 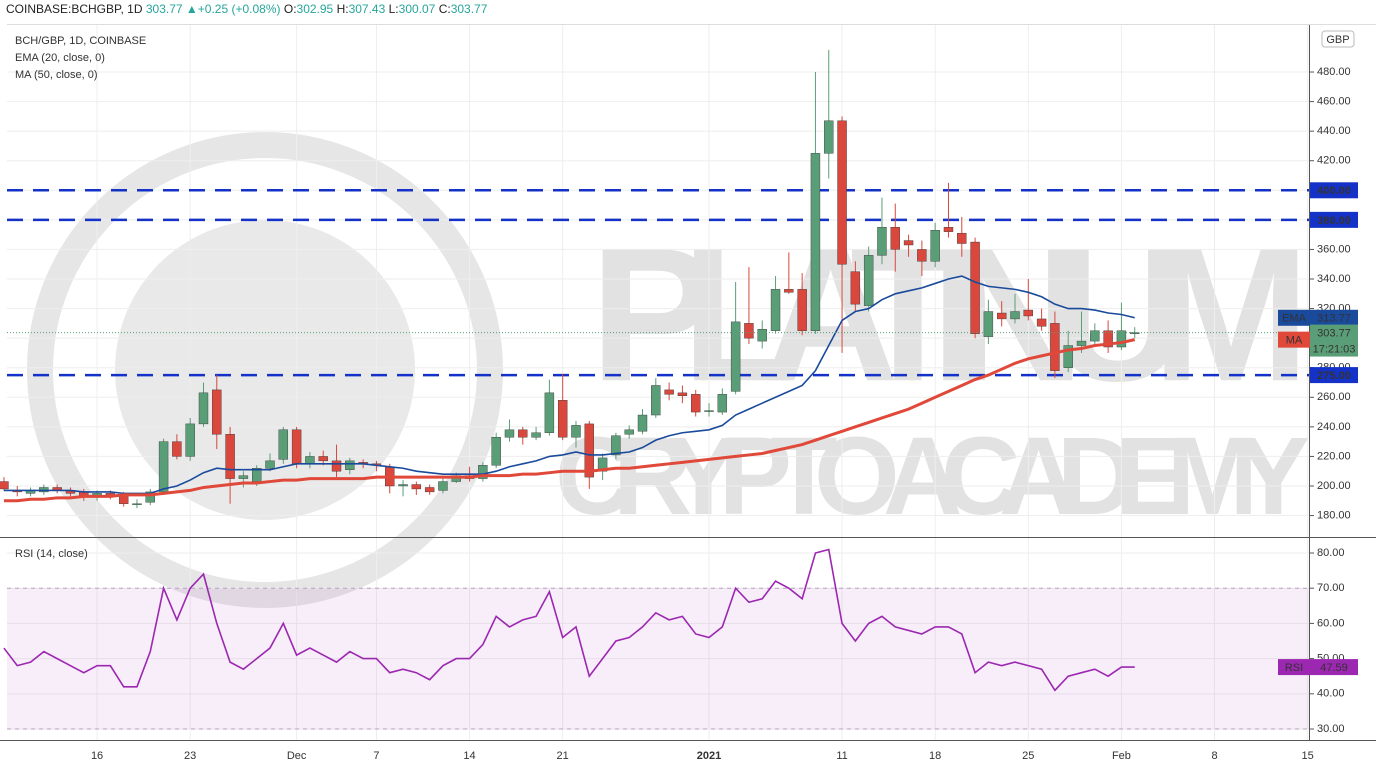 I want to click on currency: GBP, so click(x=1337, y=40).